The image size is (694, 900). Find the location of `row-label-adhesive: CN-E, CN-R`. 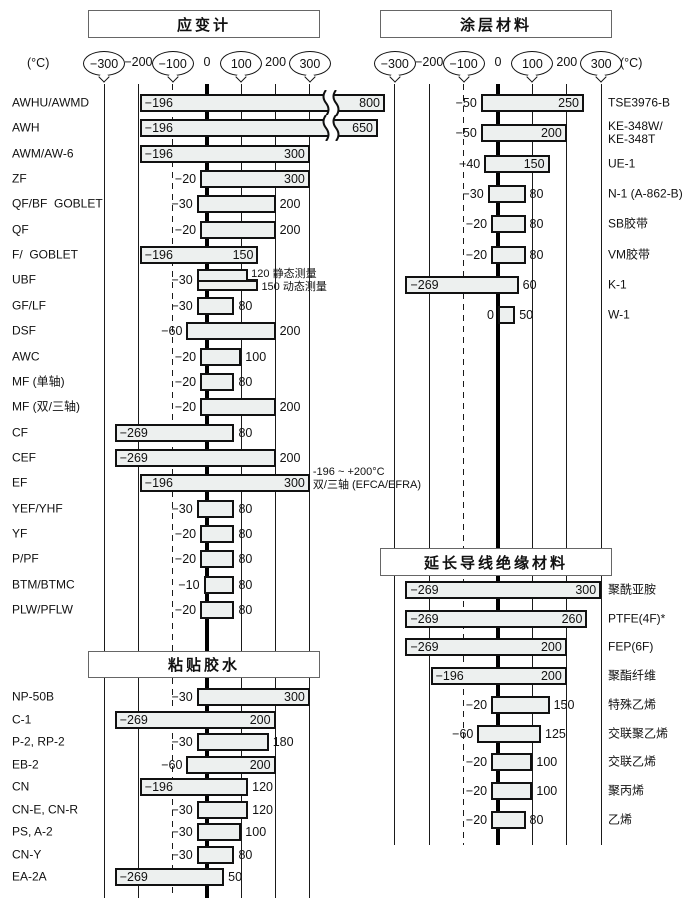

row-label-adhesive: CN-E, CN-R is located at coordinates (45, 809).